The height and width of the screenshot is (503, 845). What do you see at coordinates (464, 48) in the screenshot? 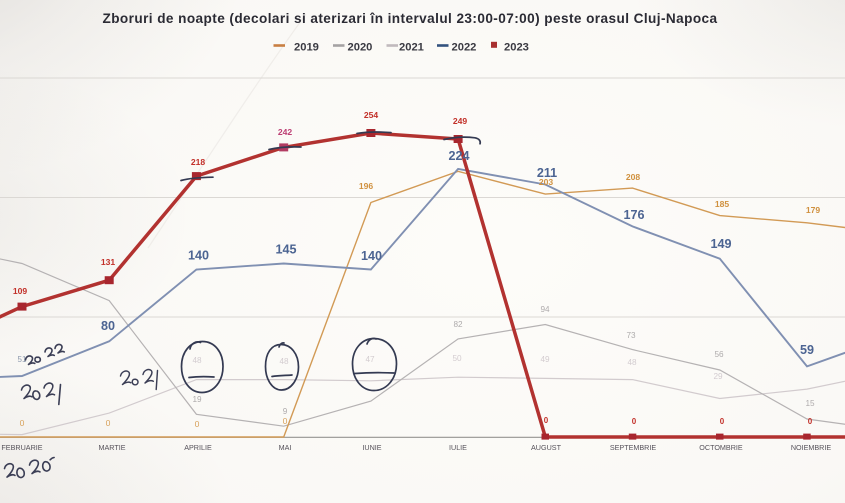
I see `svg-text: 2022` at bounding box center [464, 48].